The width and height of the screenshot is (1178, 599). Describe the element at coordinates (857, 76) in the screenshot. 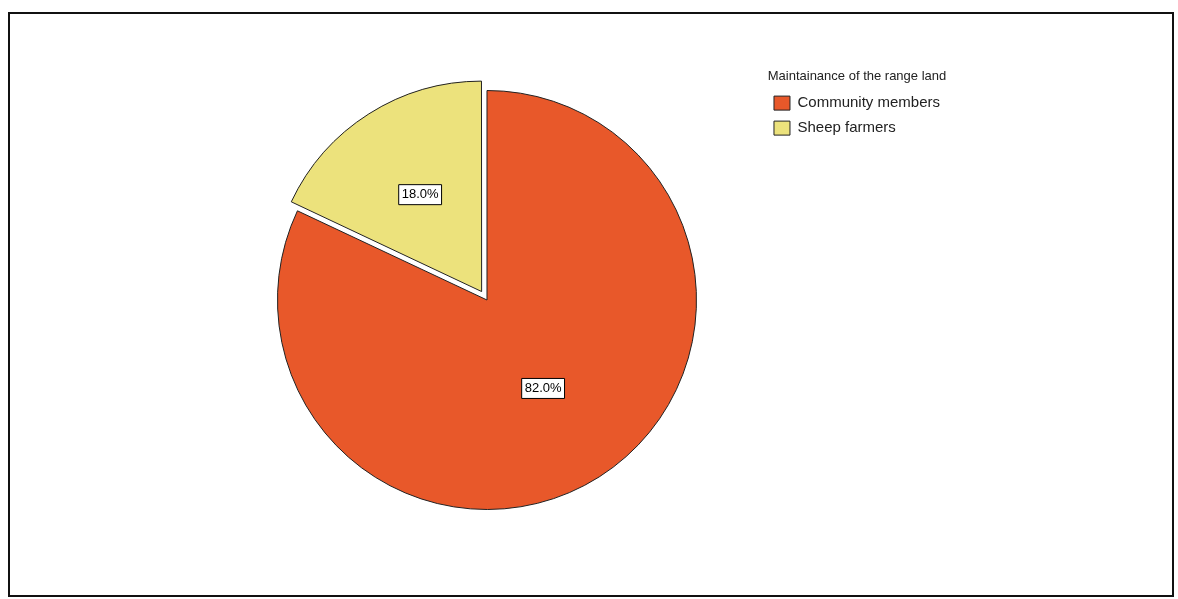

I see `legend-title: Maintainance of the range land` at that location.